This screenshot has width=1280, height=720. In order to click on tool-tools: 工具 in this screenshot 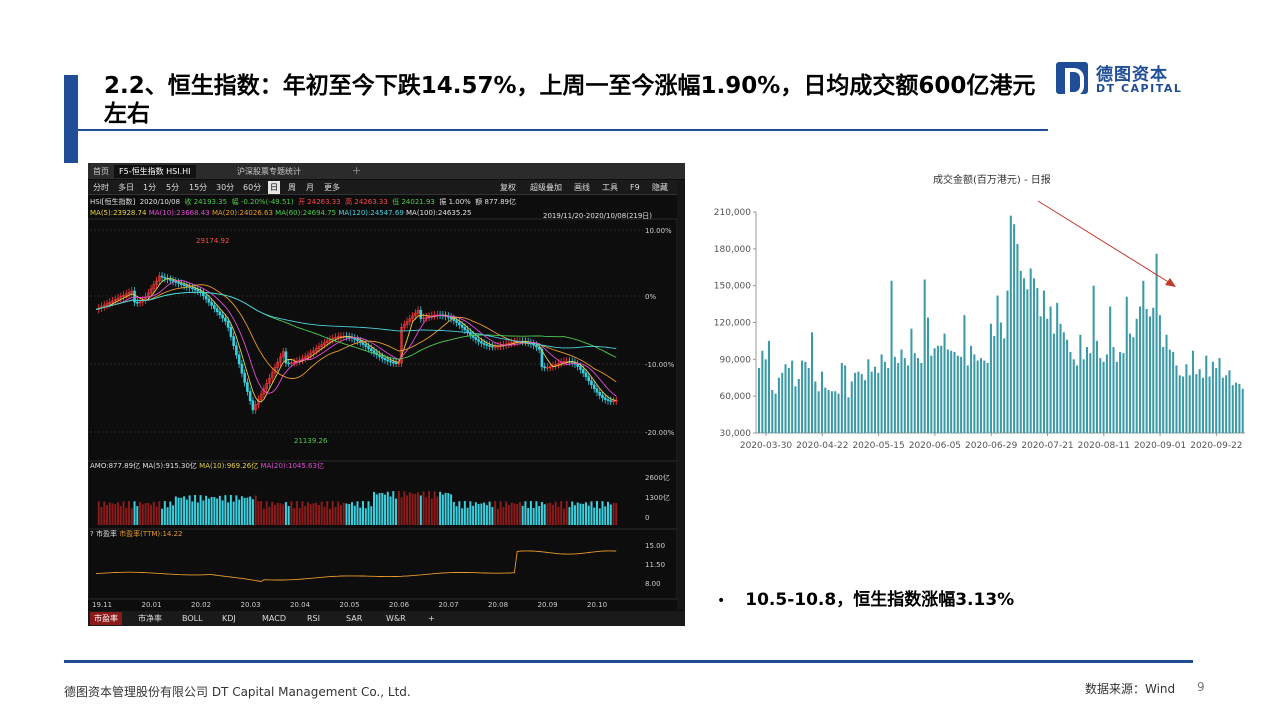, I will do `click(610, 187)`.